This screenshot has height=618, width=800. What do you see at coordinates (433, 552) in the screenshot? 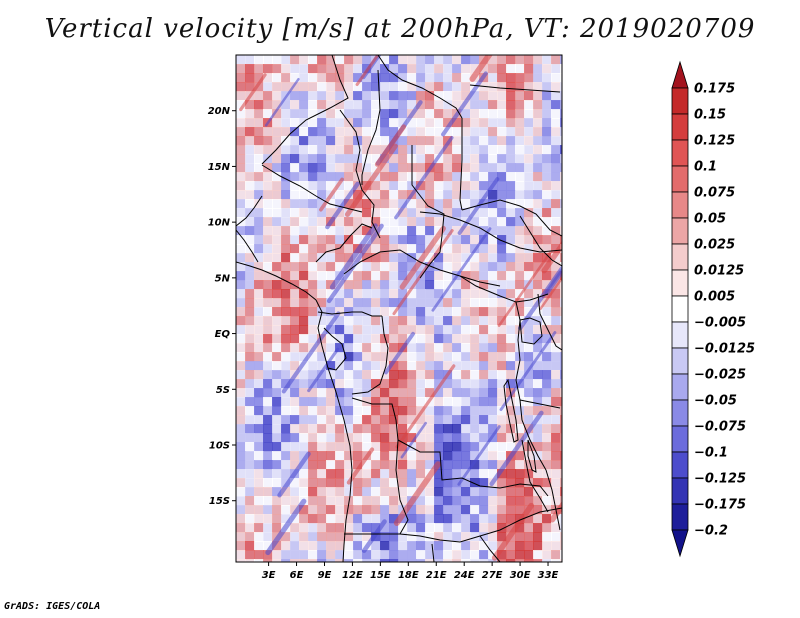
I see `border-namibia-botswana` at bounding box center [433, 552].